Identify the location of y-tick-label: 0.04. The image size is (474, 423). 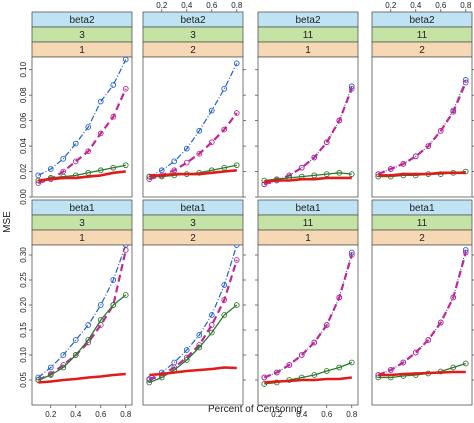
(23, 146).